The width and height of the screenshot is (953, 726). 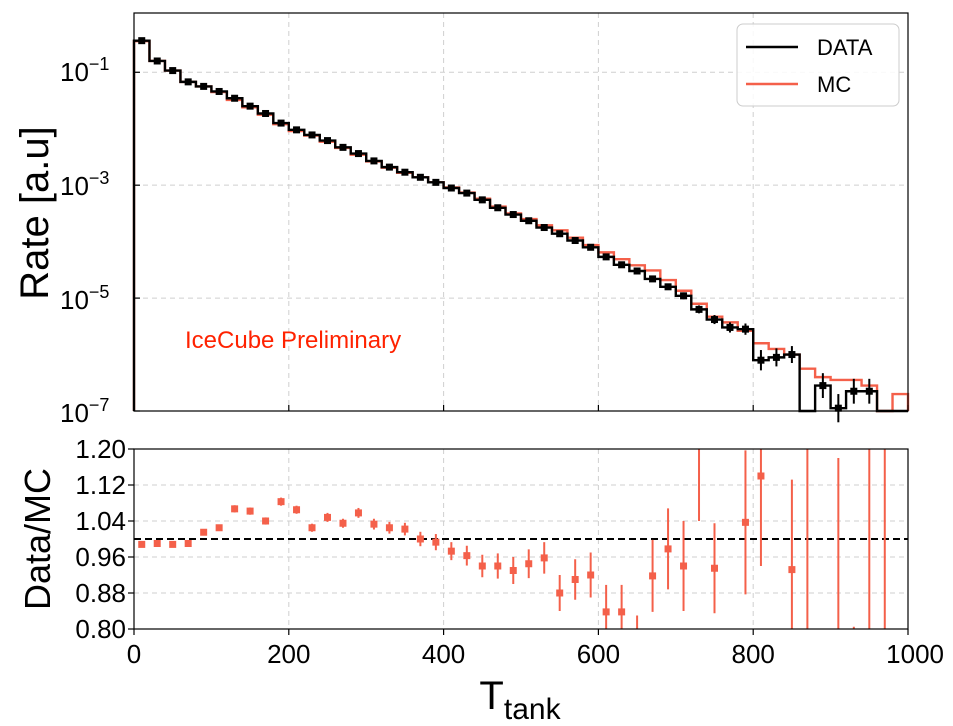 I want to click on xtick-label: 200, so click(x=288, y=654).